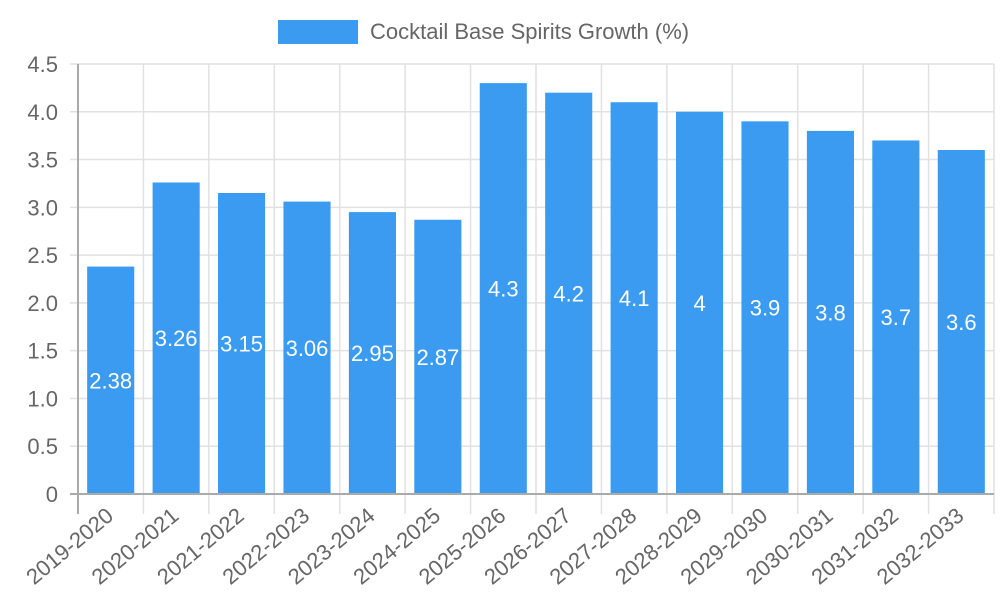 This screenshot has height=600, width=1000. What do you see at coordinates (529, 31) in the screenshot?
I see `legend-label: Cocktail Base Spirits Growth (%)` at bounding box center [529, 31].